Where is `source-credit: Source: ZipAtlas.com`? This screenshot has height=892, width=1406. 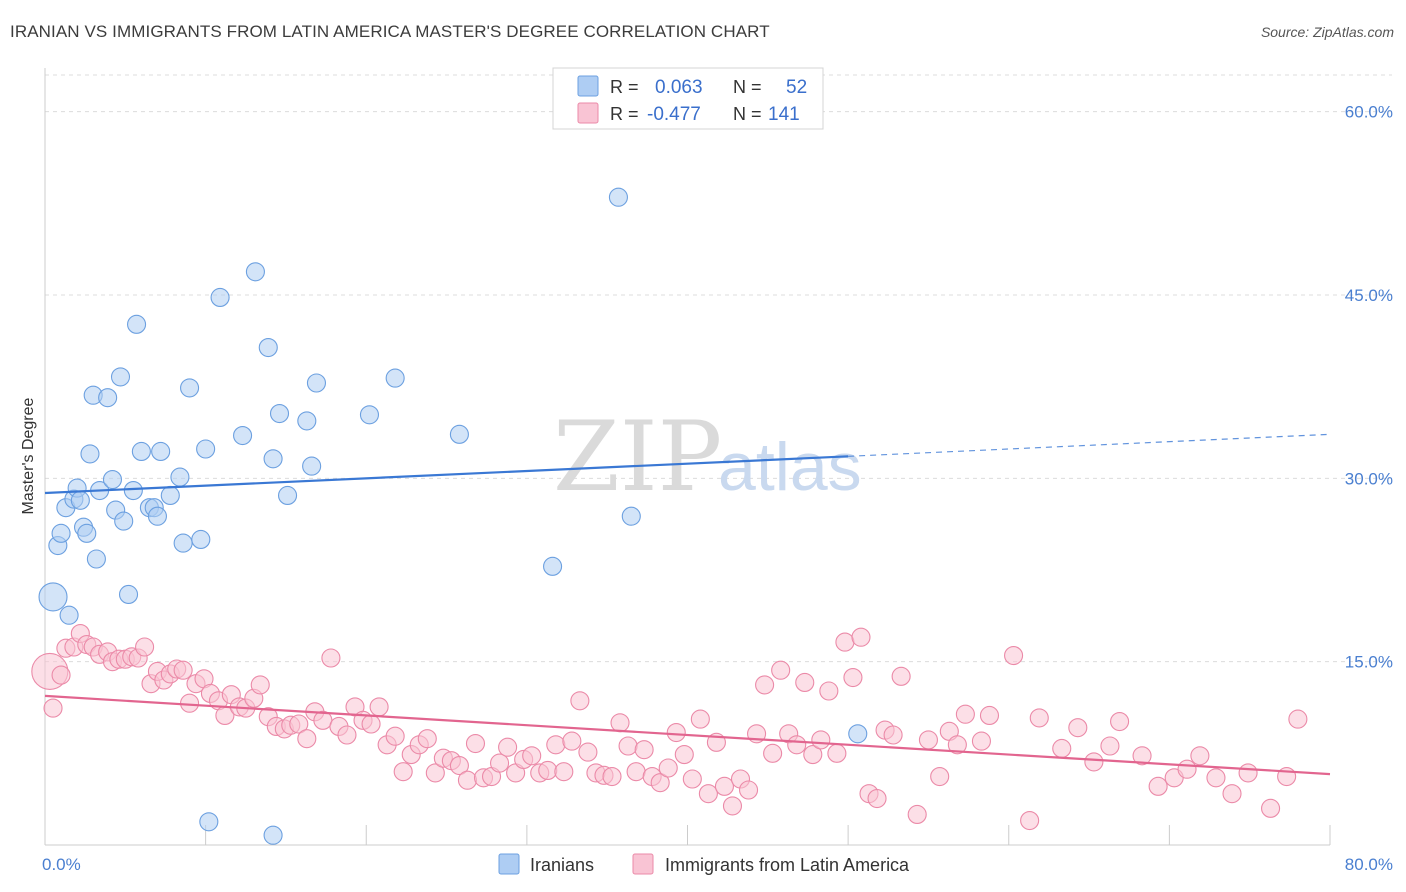
source-credit: Source: ZipAtlas.com is located at coordinates (1327, 32).